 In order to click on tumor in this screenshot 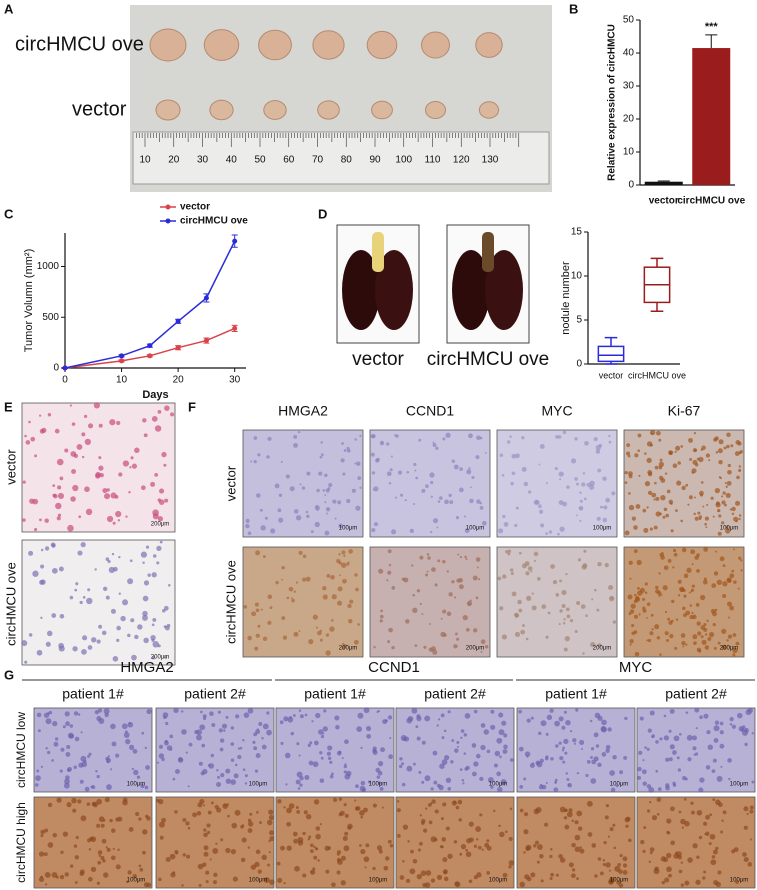, I will do `click(221, 45)`.